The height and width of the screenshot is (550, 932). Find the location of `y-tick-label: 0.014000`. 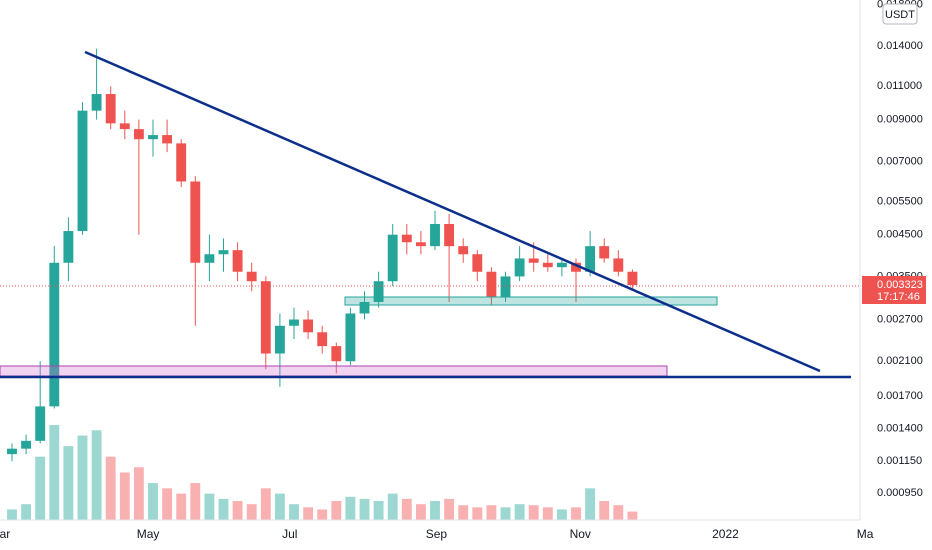

y-tick-label: 0.014000 is located at coordinates (900, 46).